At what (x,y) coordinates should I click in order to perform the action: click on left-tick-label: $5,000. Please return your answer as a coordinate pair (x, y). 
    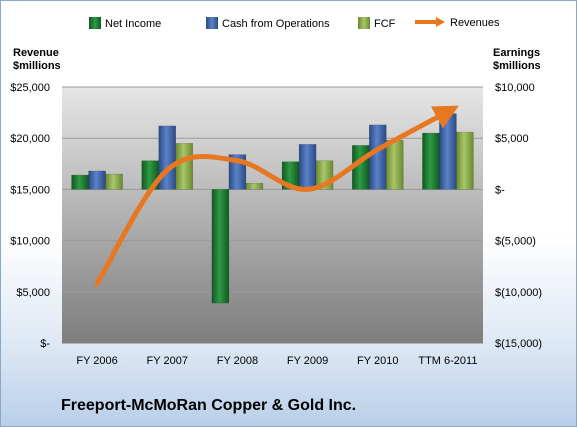
    Looking at the image, I should click on (33, 293).